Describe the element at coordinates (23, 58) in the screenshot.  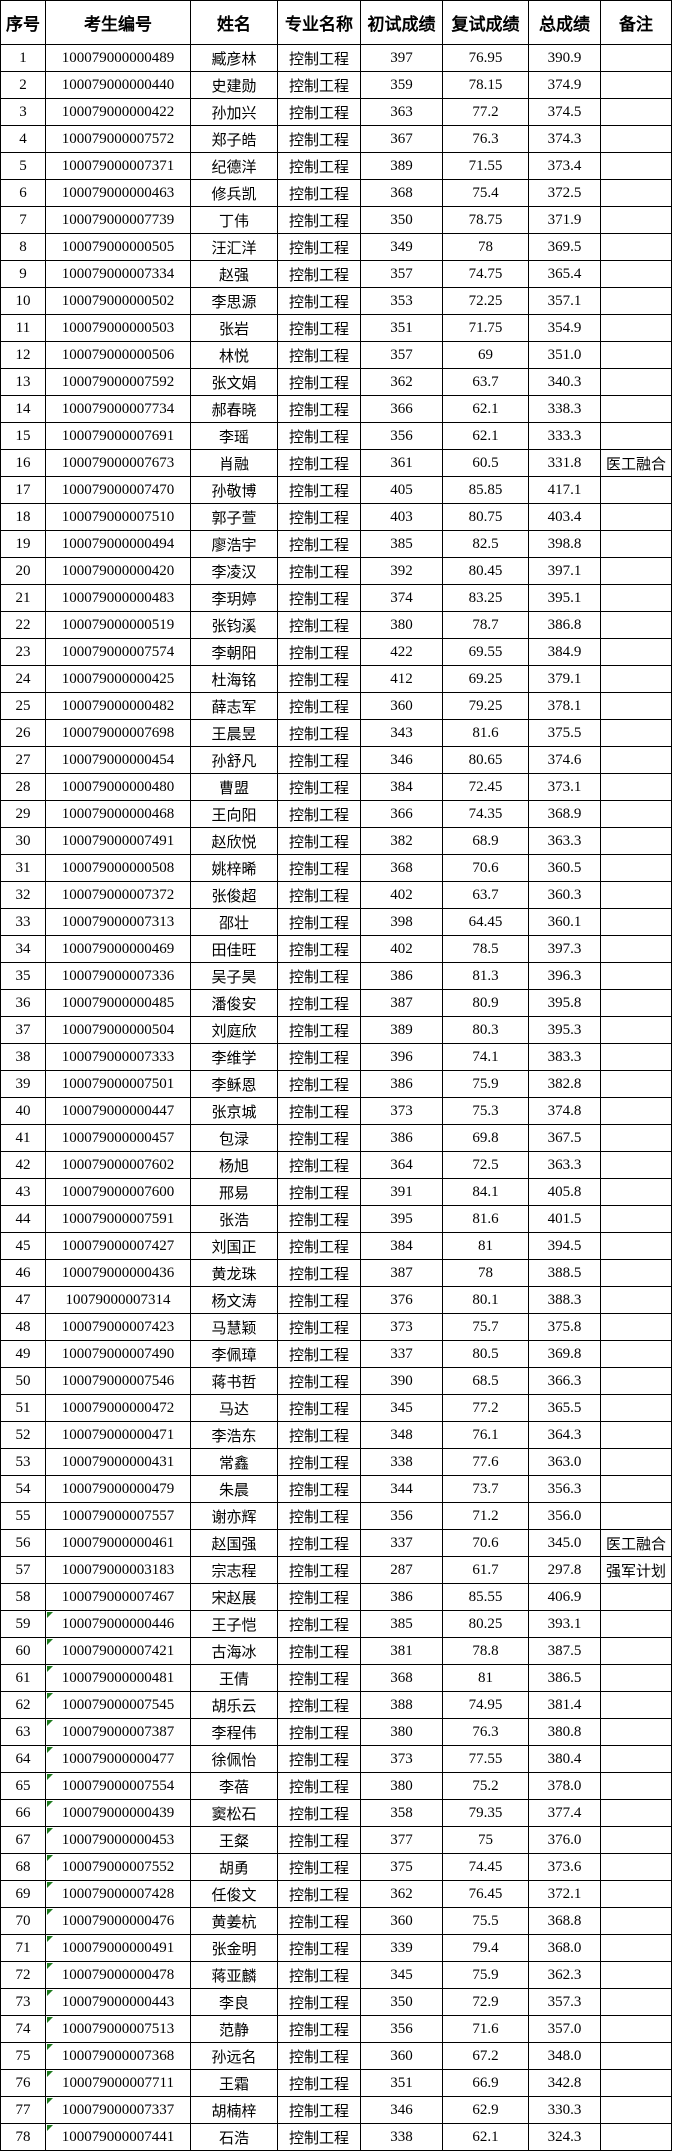
I see `cell-index: 1` at that location.